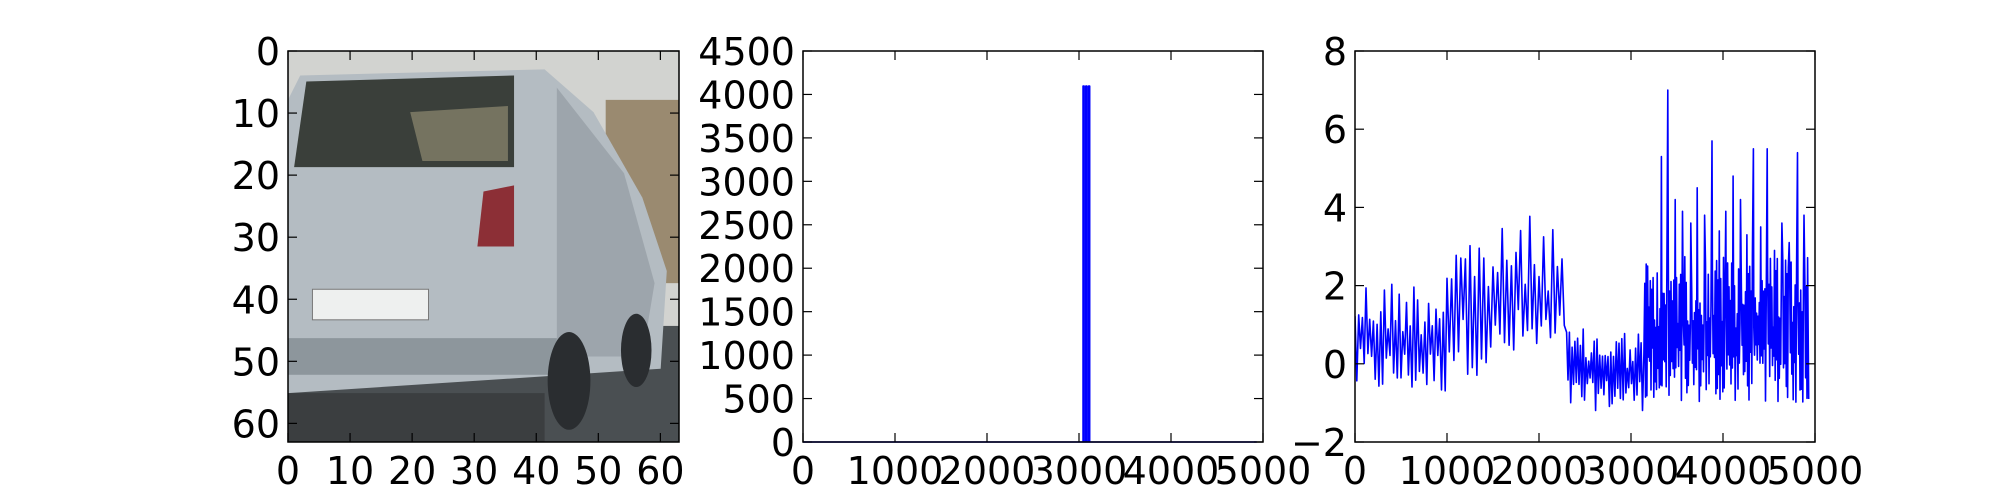 The image size is (2000, 500). I want to click on feature-series, so click(1582, 250).